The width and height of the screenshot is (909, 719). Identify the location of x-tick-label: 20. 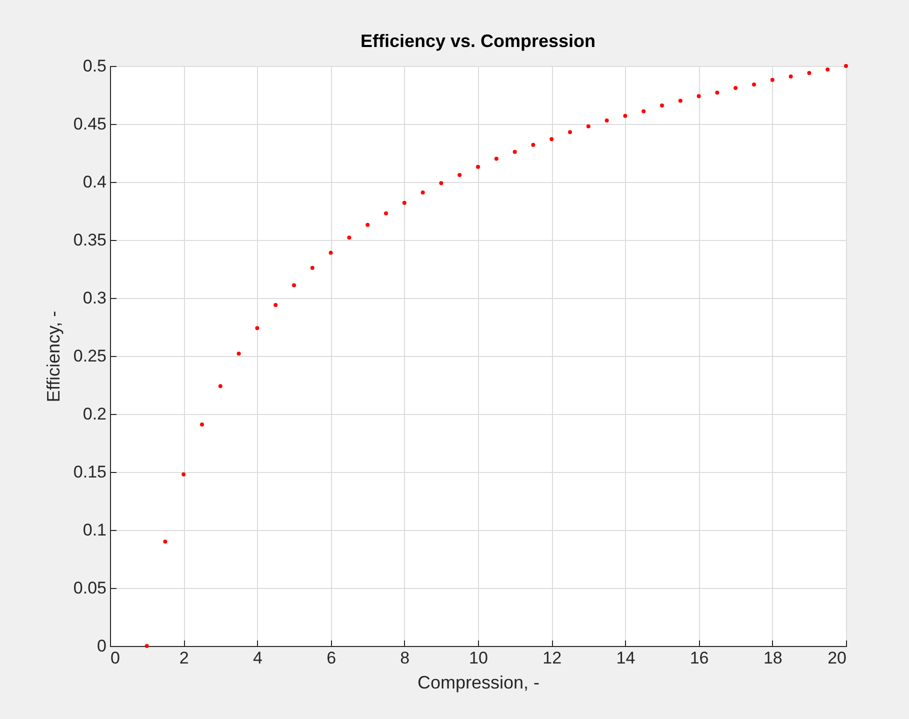
(837, 658).